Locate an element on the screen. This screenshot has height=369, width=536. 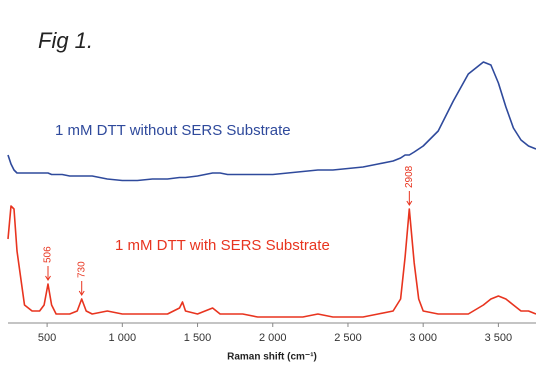
x-tick-label: 2 500 is located at coordinates (348, 338).